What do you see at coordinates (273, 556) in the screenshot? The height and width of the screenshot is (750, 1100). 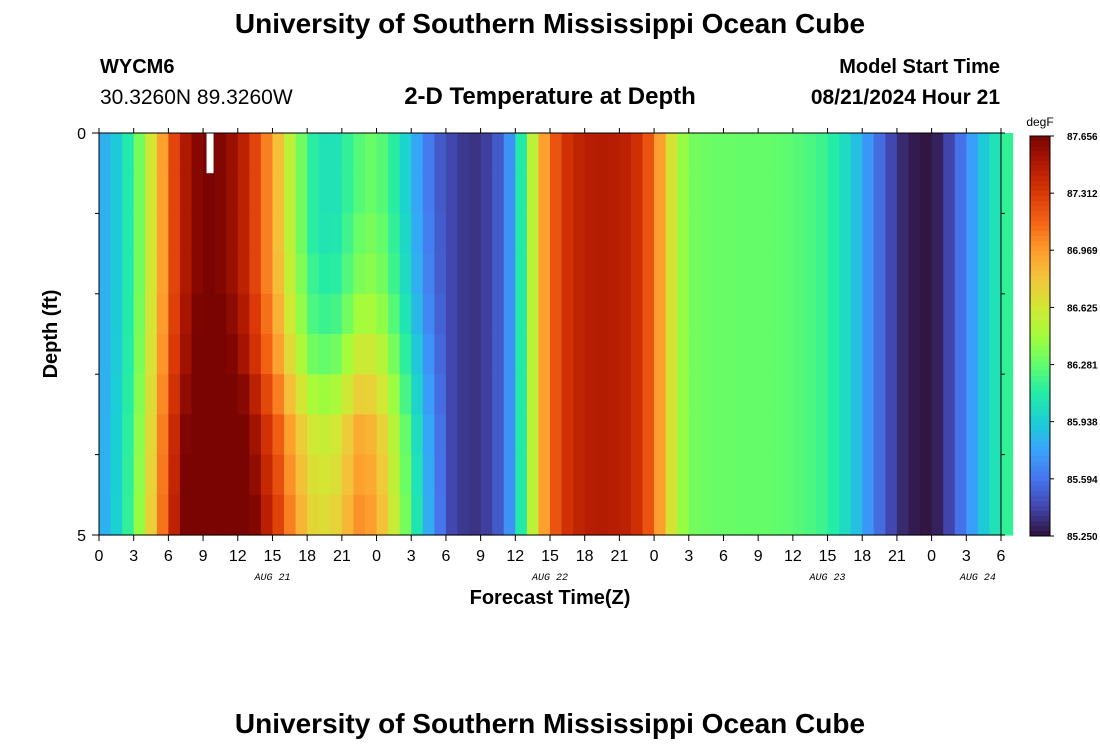 I see `x-tick-label: 15` at bounding box center [273, 556].